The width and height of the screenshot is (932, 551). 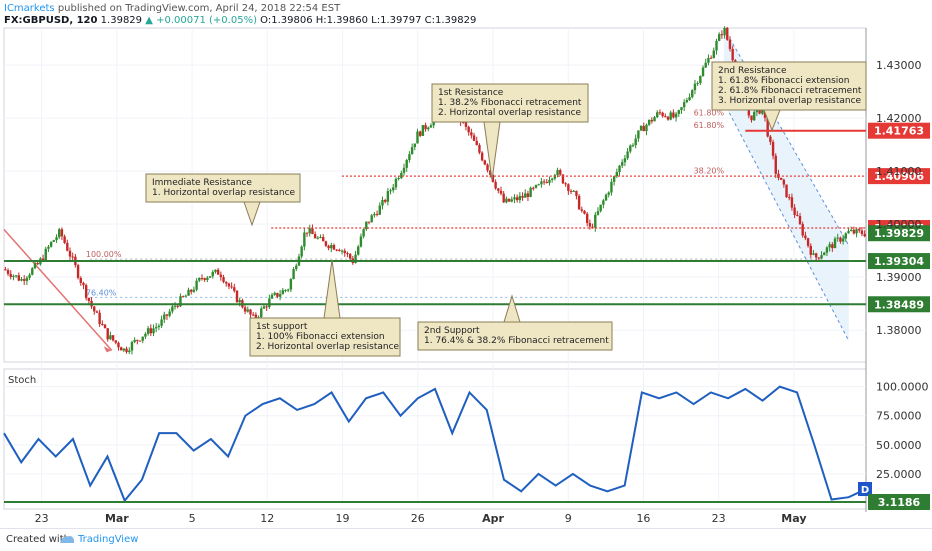 I want to click on footer: Created with TradingView, so click(x=466, y=539).